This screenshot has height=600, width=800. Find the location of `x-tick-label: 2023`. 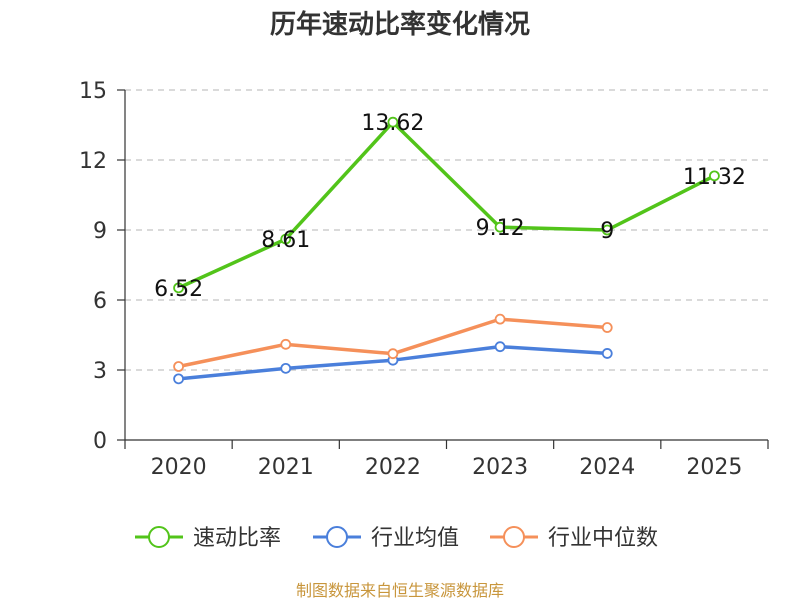

x-tick-label: 2023 is located at coordinates (500, 467).